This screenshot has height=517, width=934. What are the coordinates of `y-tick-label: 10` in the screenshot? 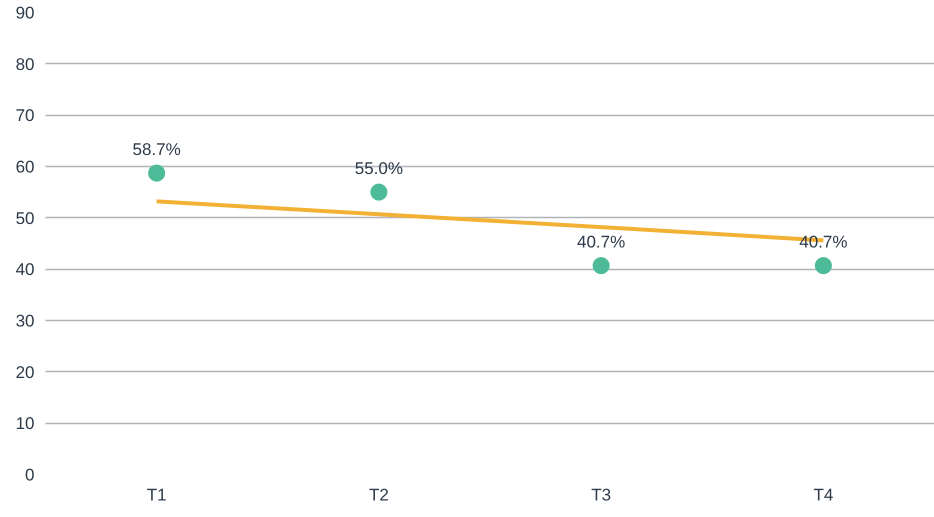 It's located at (25, 424).